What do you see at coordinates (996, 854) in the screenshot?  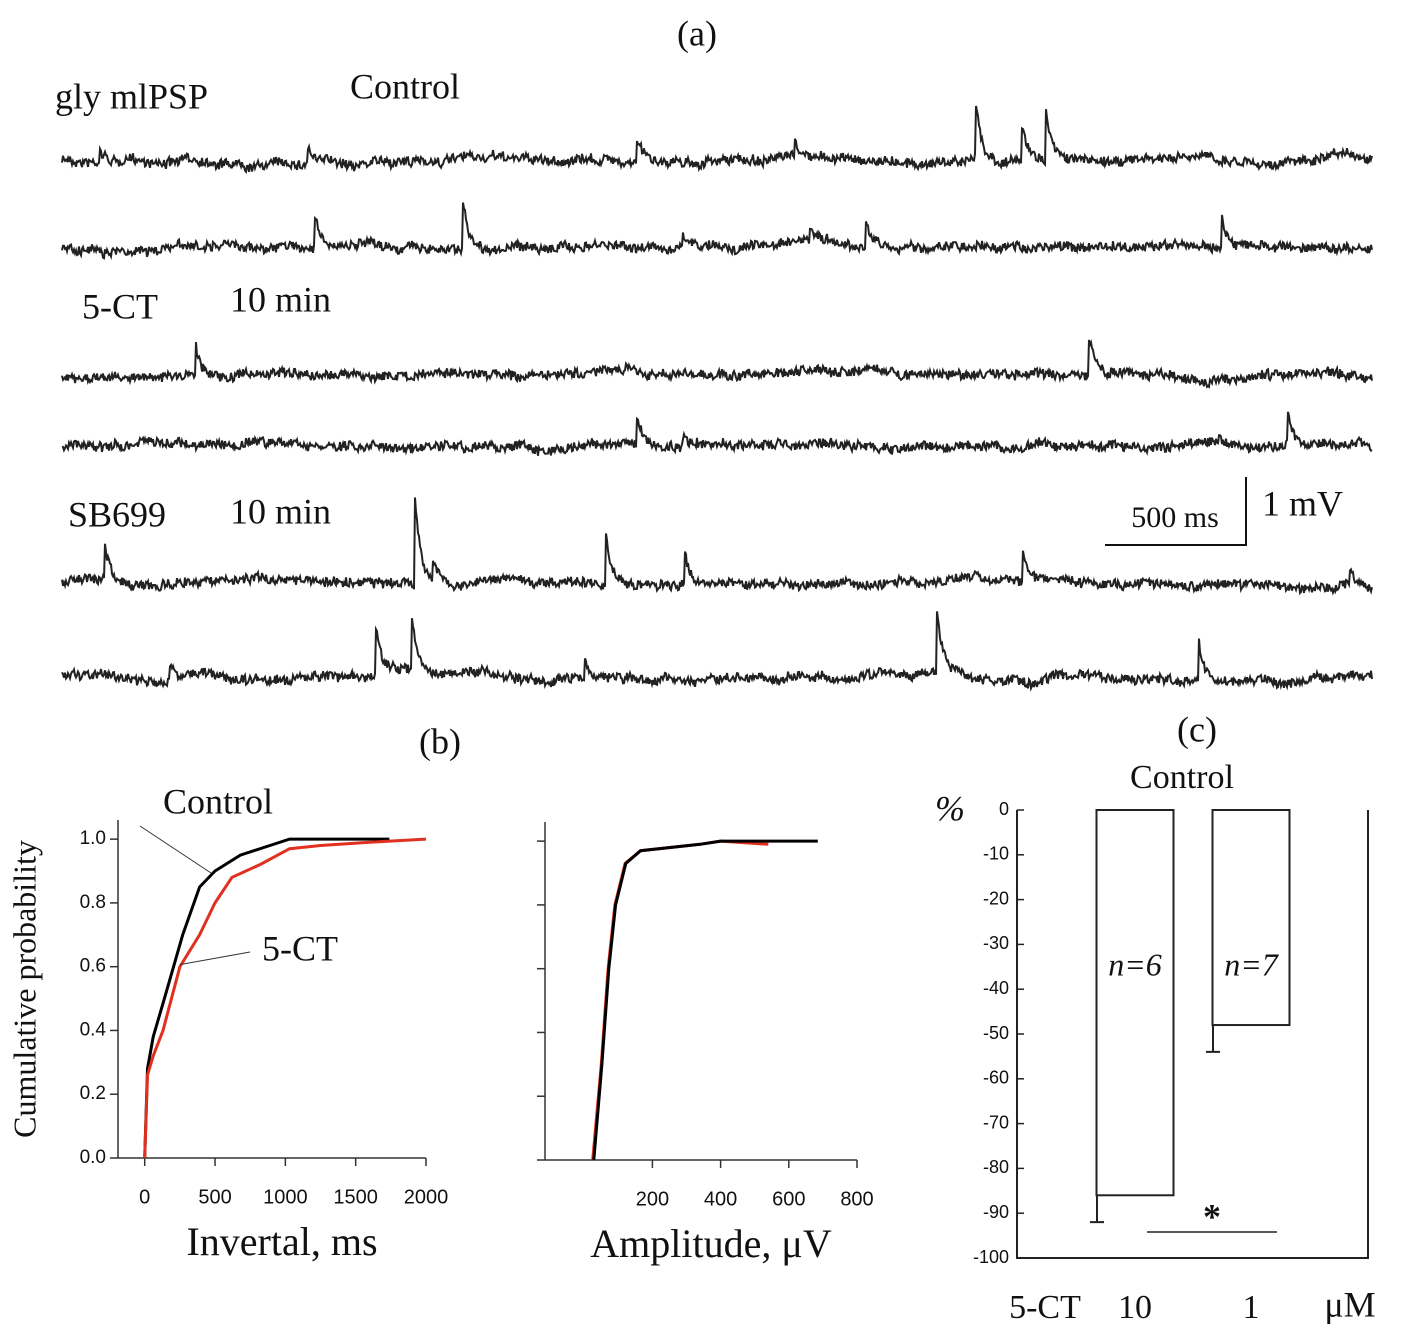 I see `y-tick-label: -10` at bounding box center [996, 854].